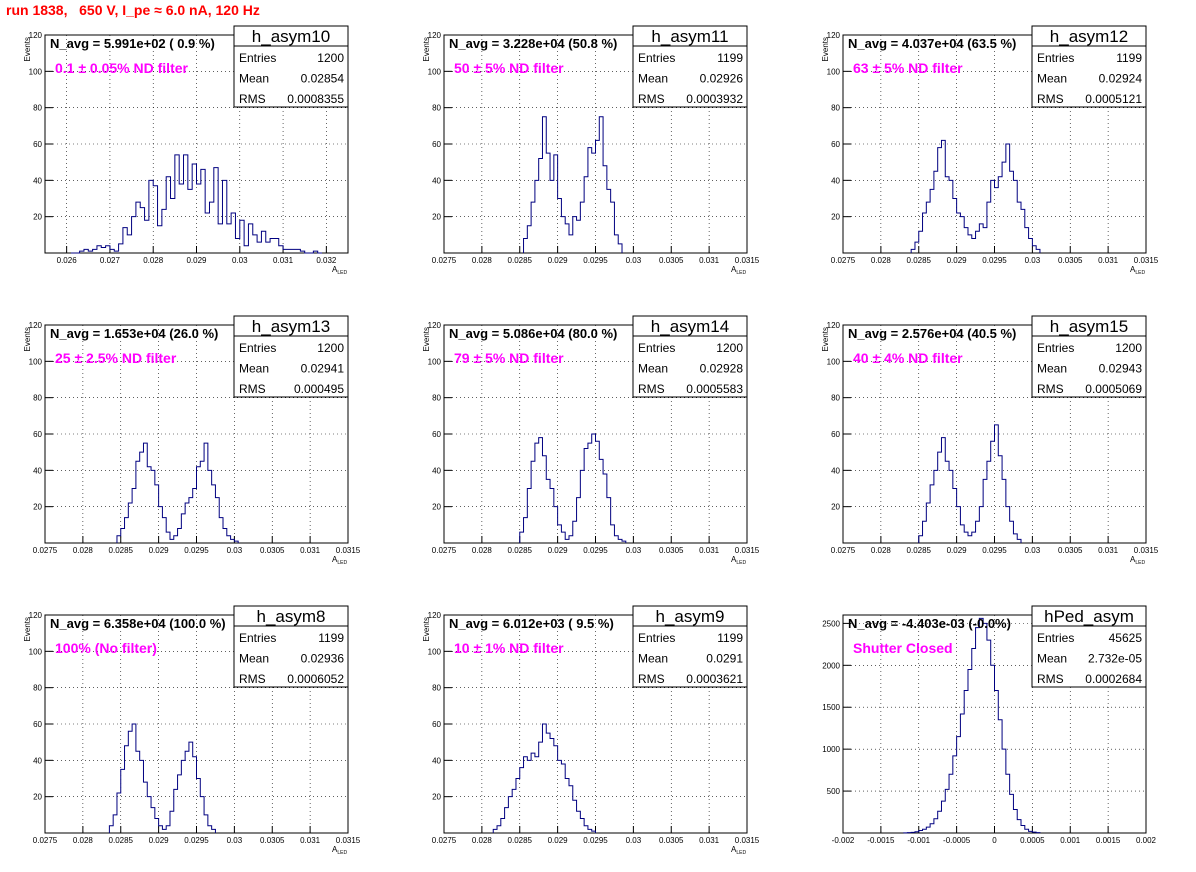 Image resolution: width=1196 pixels, height=872 pixels. What do you see at coordinates (932, 43) in the screenshot?
I see `n-avg-label: N_avg = 4.037e+04 (63.5 %)` at bounding box center [932, 43].